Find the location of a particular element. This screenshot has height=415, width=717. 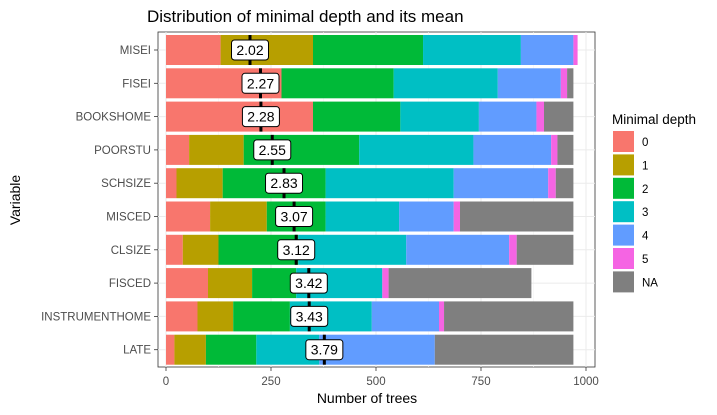

legend-label: 4 is located at coordinates (645, 237).